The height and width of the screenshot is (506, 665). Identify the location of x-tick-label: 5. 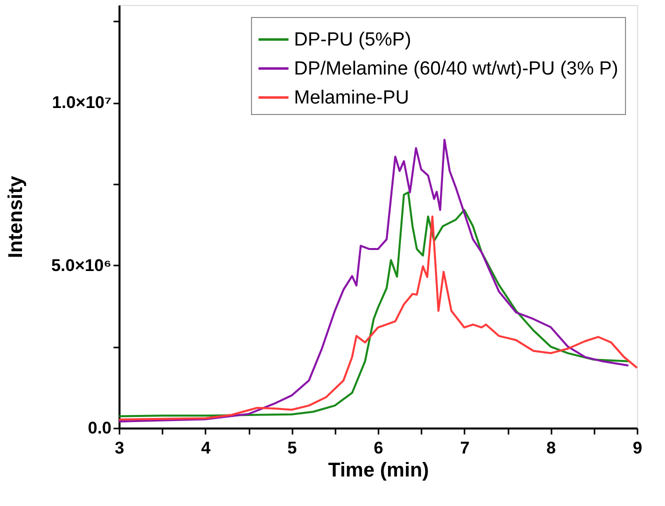
(292, 448).